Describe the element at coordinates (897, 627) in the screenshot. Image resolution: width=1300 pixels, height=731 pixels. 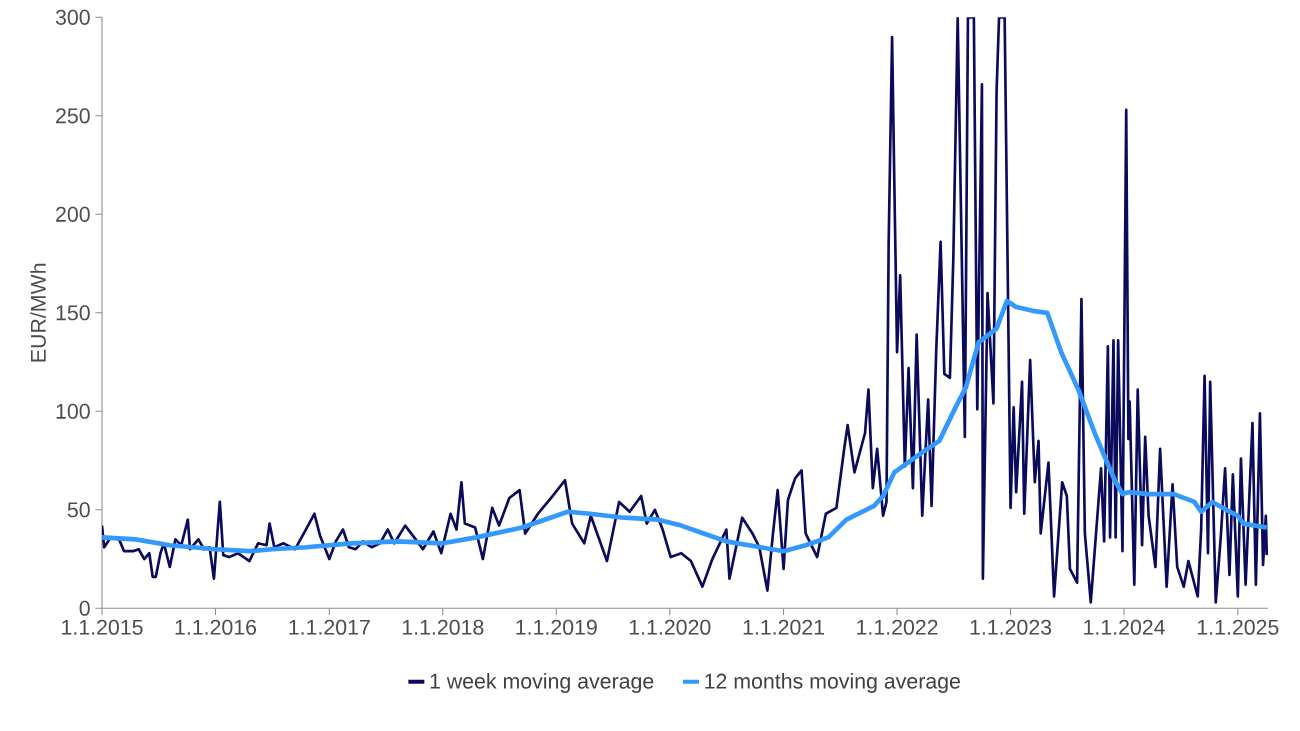
I see `x-tick-label: 1.1.2022` at that location.